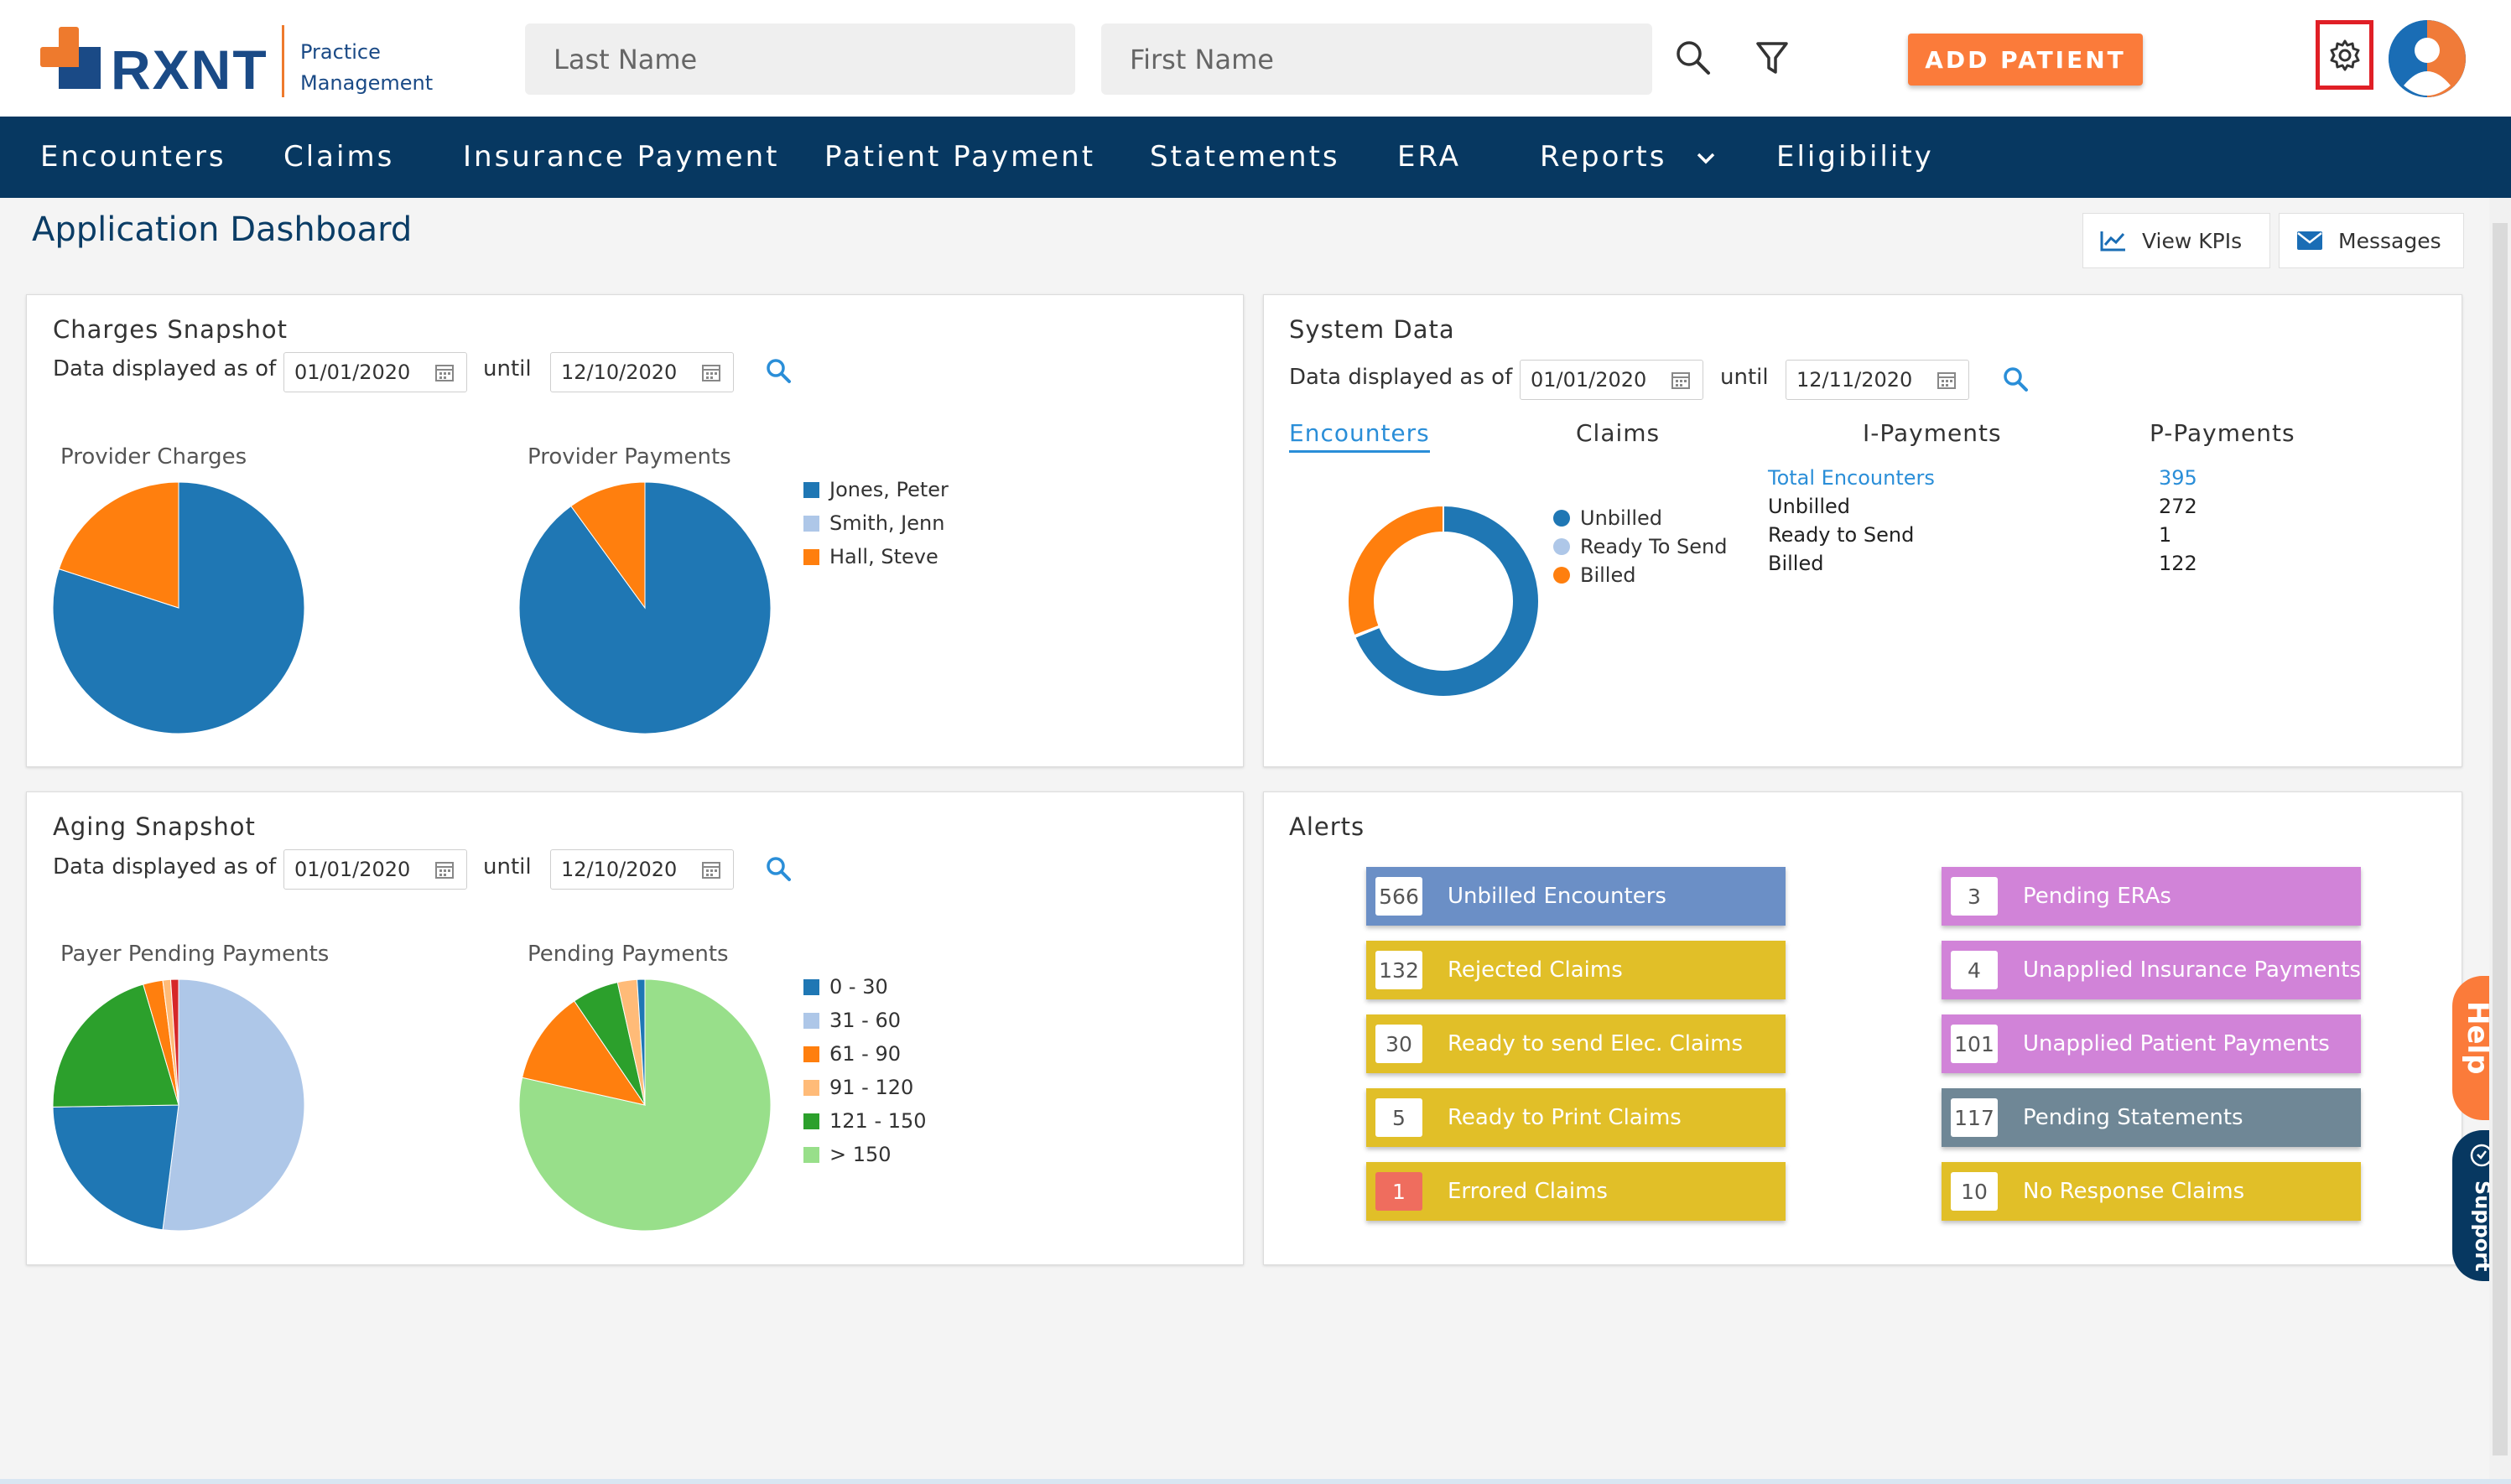 This screenshot has height=1484, width=2511. Describe the element at coordinates (339, 157) in the screenshot. I see `nav-claims: Claims` at that location.